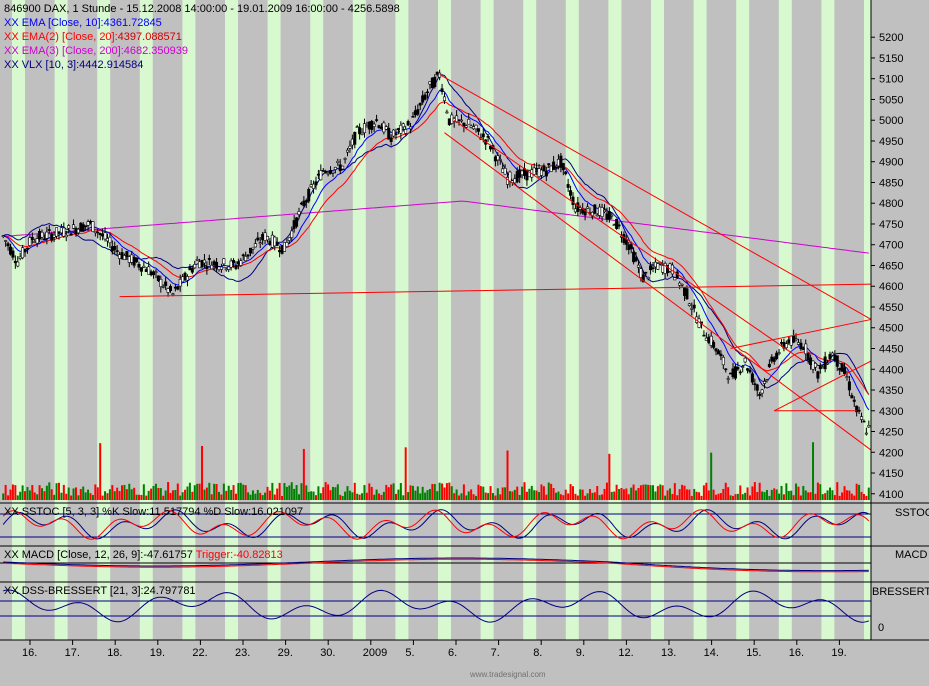 This screenshot has height=686, width=929. What do you see at coordinates (242, 653) in the screenshot?
I see `x-tick-label: 23.` at bounding box center [242, 653].